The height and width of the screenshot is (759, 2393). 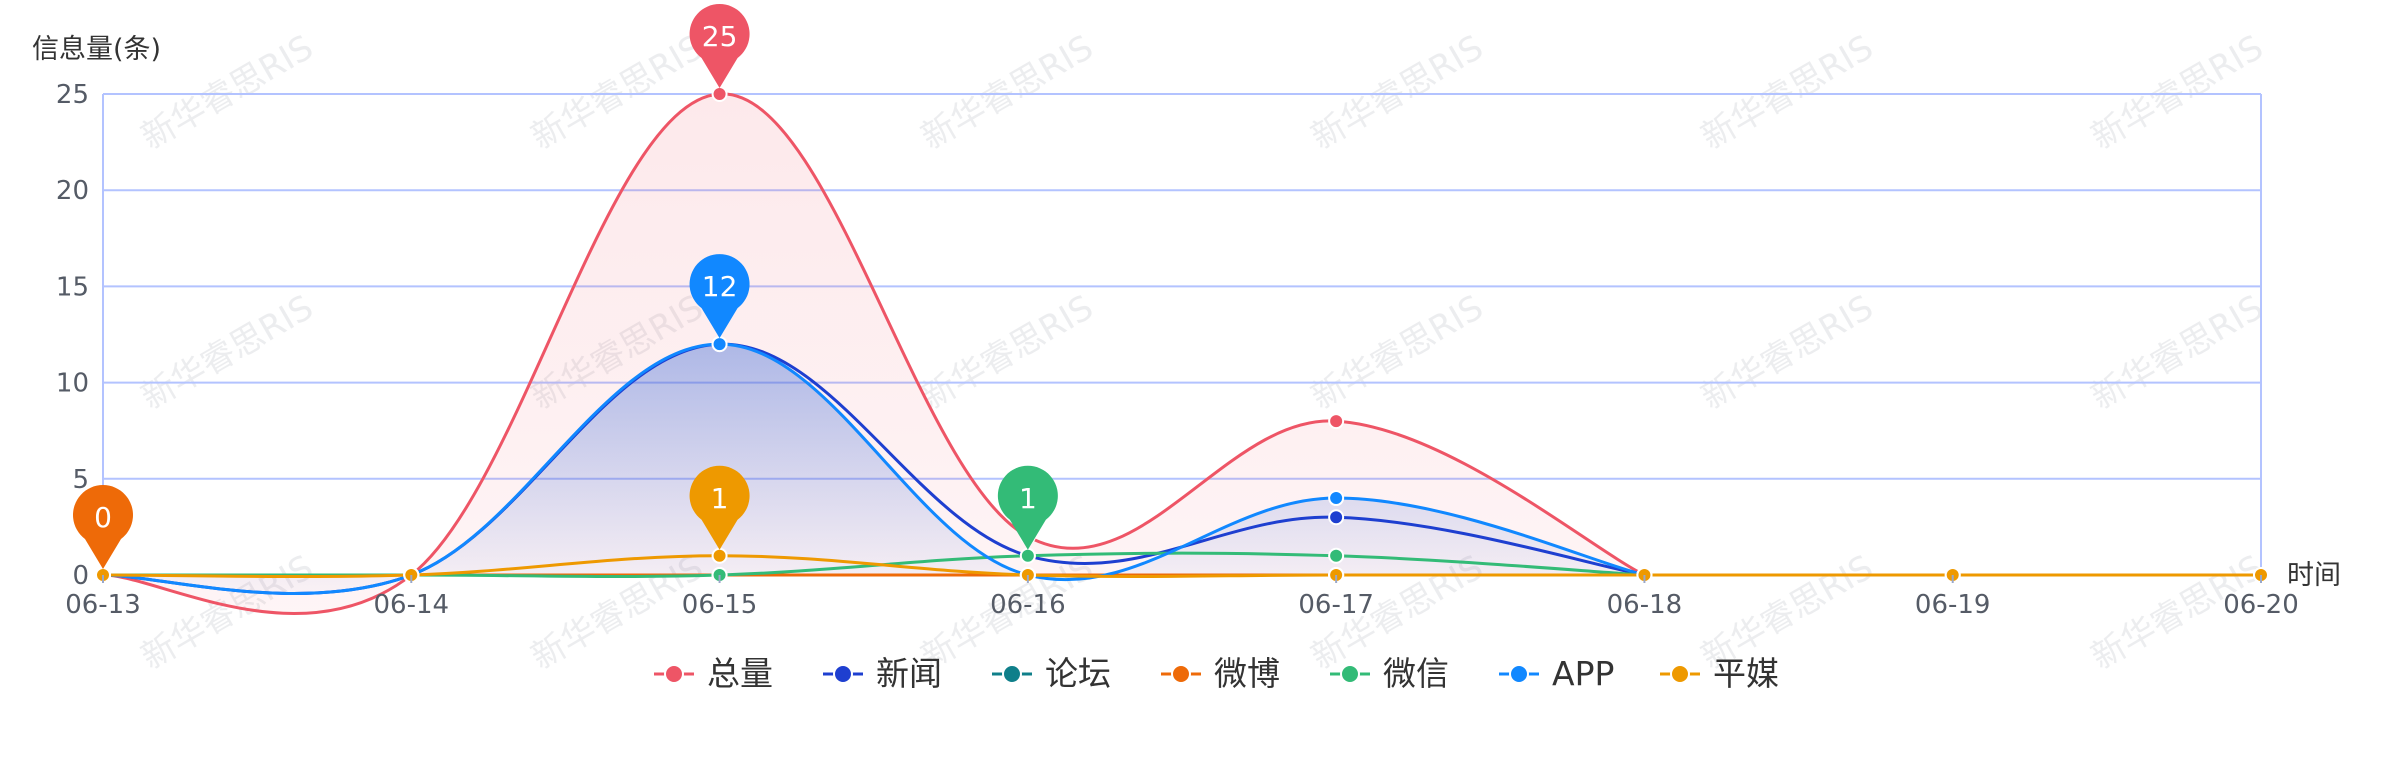 What do you see at coordinates (1336, 605) in the screenshot?
I see `x-tick-label: 06-17` at bounding box center [1336, 605].